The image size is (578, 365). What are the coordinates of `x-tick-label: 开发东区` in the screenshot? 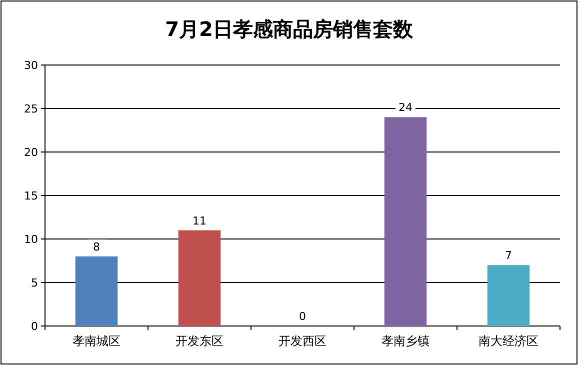 It's located at (200, 341).